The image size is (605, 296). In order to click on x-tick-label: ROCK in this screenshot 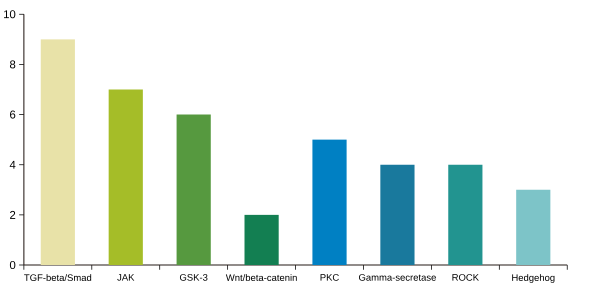, I will do `click(465, 277)`.